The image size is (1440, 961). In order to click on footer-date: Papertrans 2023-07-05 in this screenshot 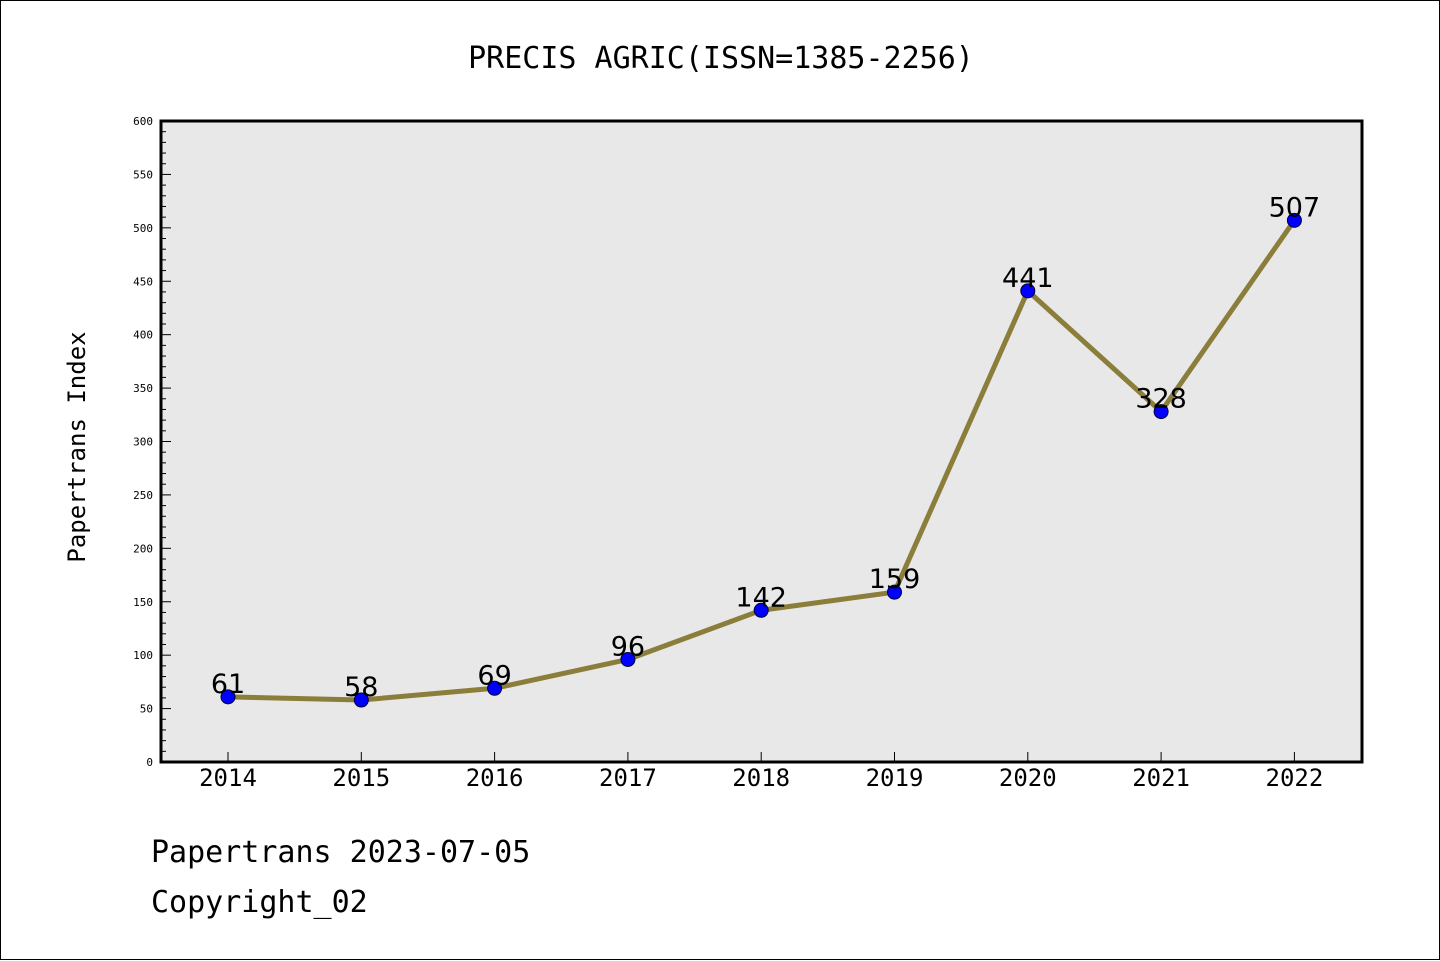, I will do `click(341, 852)`.